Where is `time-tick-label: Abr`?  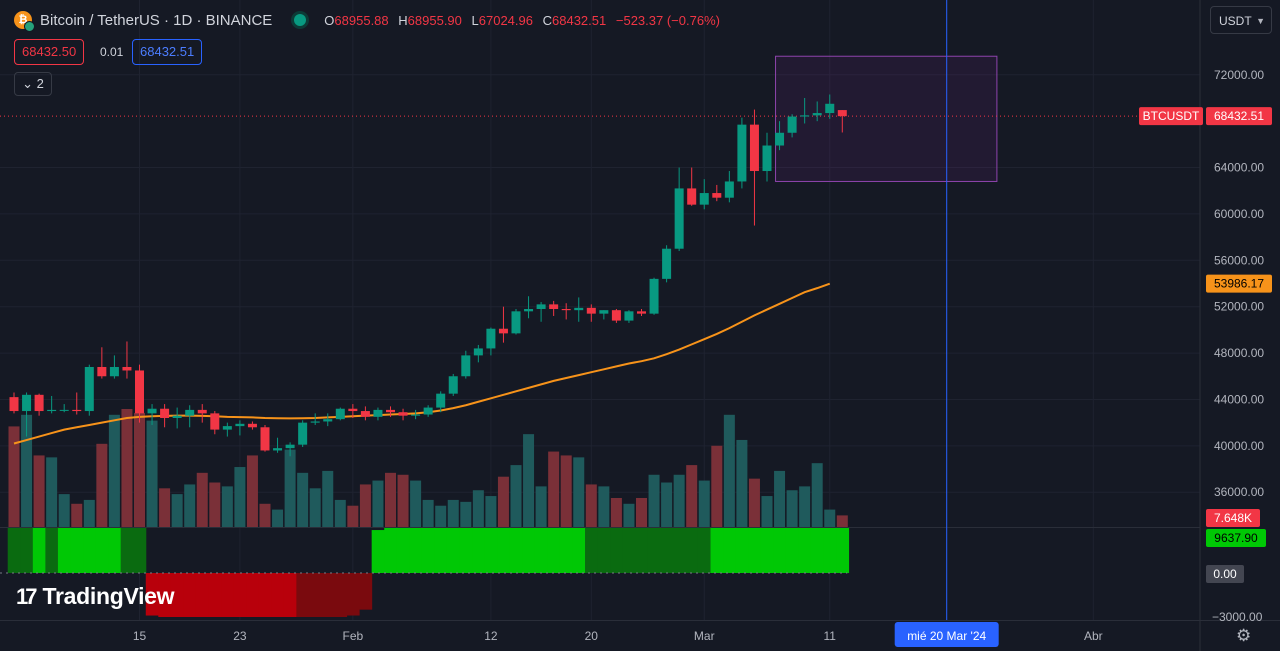 time-tick-label: Abr is located at coordinates (1093, 636).